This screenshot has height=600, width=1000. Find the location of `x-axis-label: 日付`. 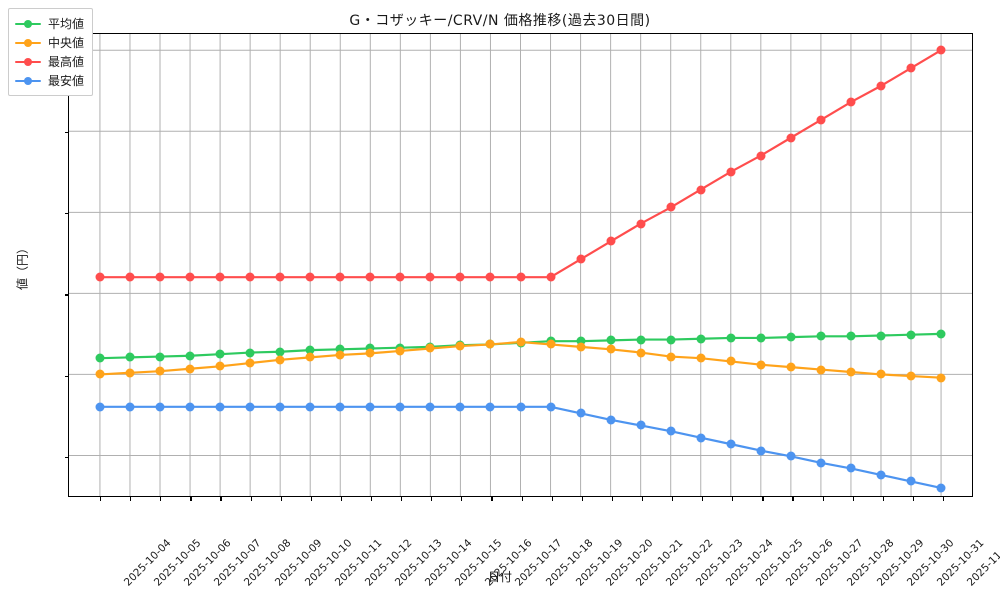

x-axis-label: 日付 is located at coordinates (499, 577).